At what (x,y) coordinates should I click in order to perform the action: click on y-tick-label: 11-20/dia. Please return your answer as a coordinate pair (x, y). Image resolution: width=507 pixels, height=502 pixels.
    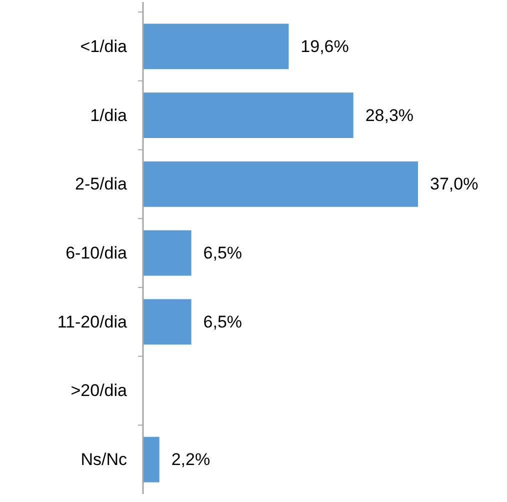
    Looking at the image, I should click on (92, 322).